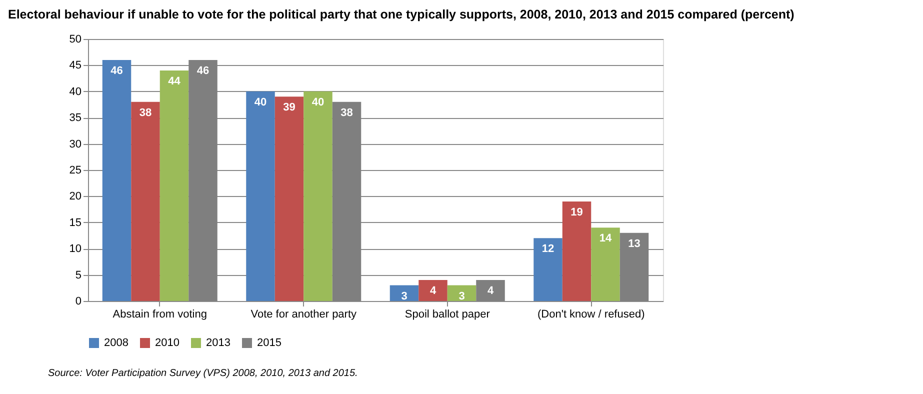  Describe the element at coordinates (75, 92) in the screenshot. I see `y-tick-label: 40` at that location.